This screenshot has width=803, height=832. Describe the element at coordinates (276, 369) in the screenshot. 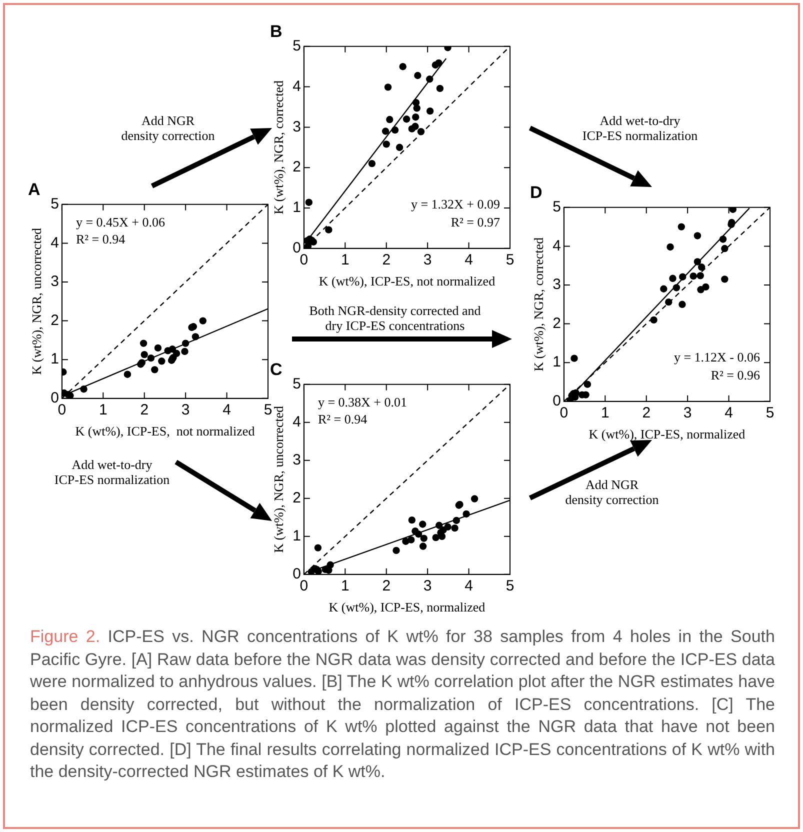

I see `chart-title: C` at that location.